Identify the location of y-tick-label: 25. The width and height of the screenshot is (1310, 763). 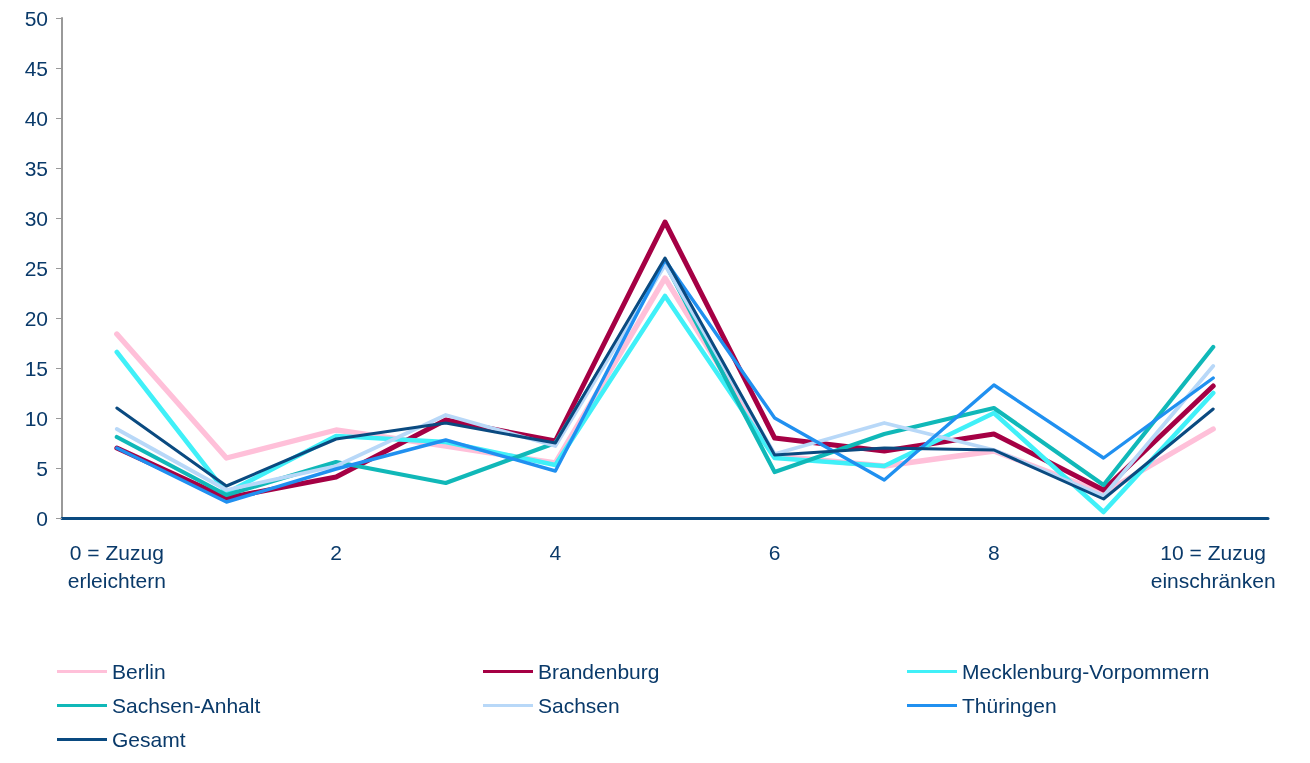
(36, 268).